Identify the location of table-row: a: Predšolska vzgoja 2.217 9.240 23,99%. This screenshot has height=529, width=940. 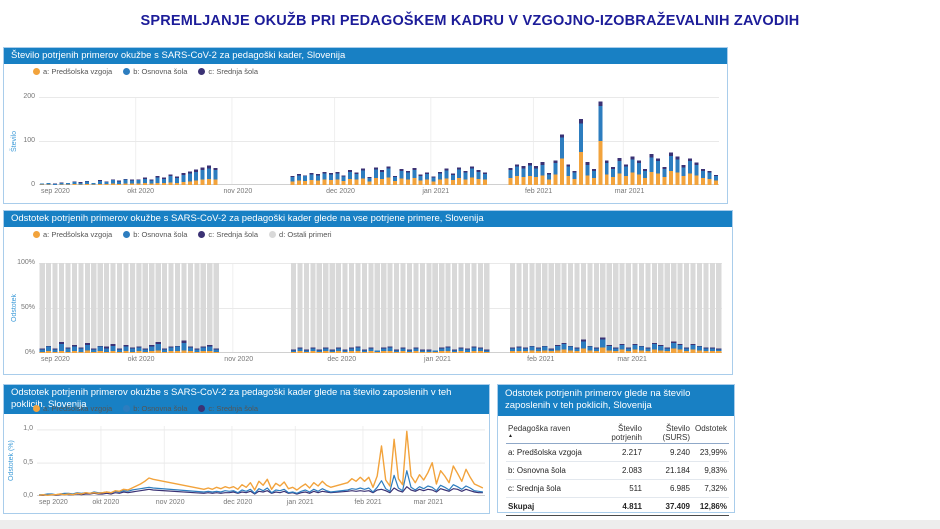
(617, 452).